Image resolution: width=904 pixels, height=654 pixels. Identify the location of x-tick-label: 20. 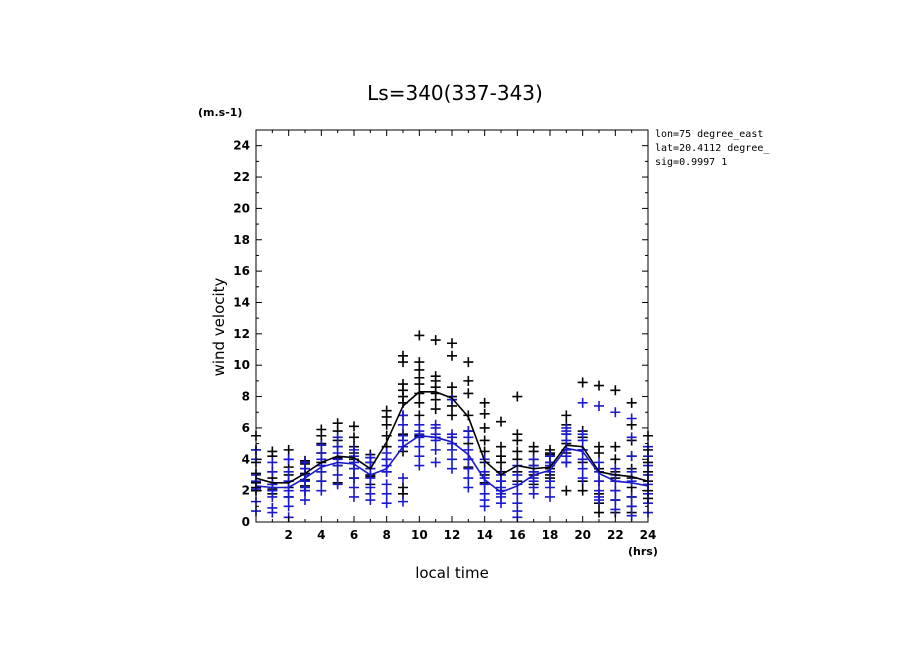
(582, 535).